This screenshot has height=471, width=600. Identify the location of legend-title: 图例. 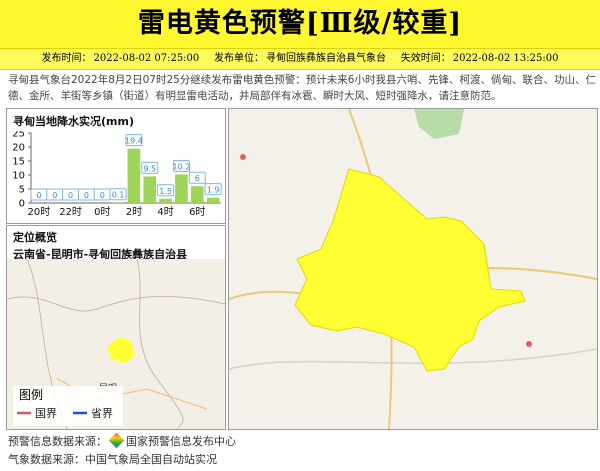
(31, 395).